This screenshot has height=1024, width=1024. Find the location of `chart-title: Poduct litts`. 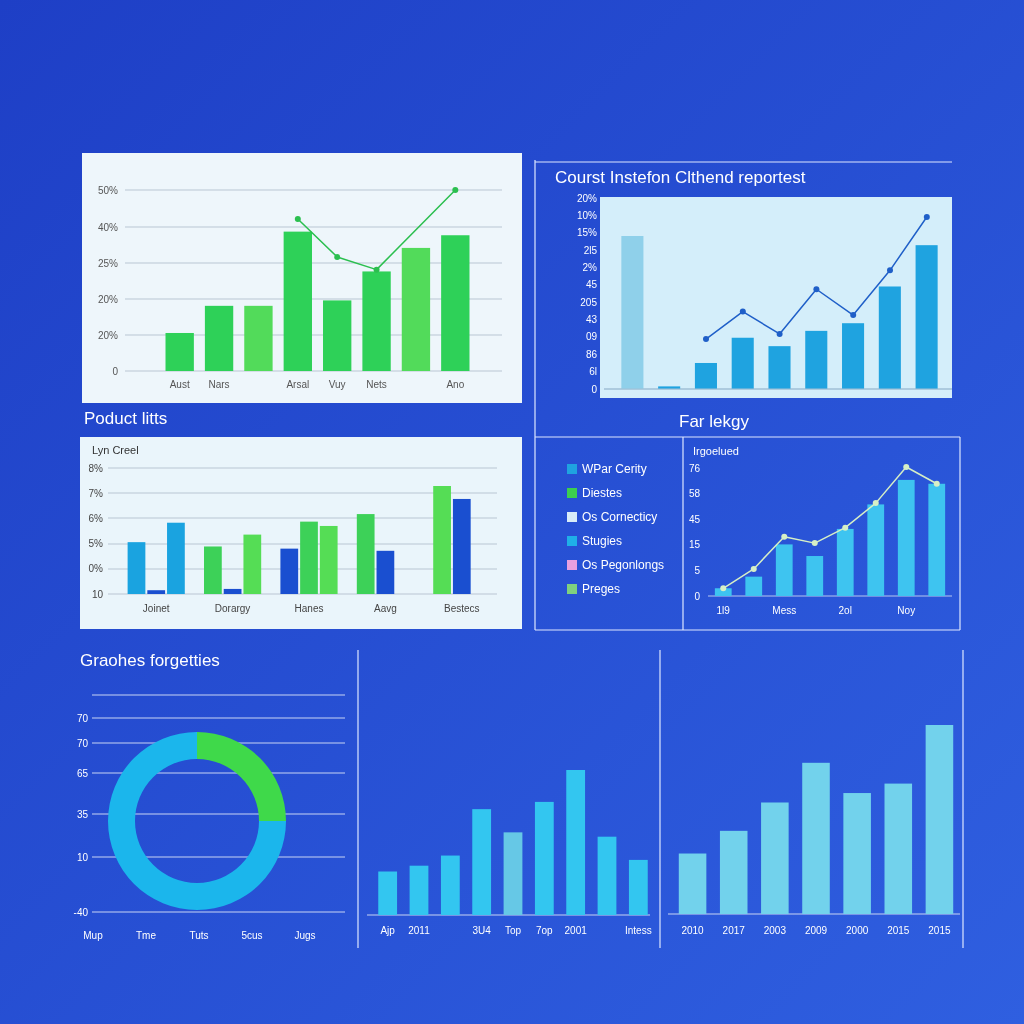

chart-title: Poduct litts is located at coordinates (126, 418).